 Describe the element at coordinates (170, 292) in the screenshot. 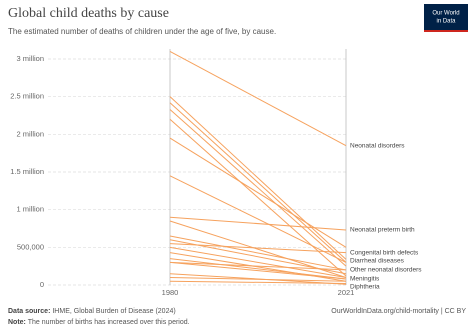

I see `x-tick-label: 1980` at that location.